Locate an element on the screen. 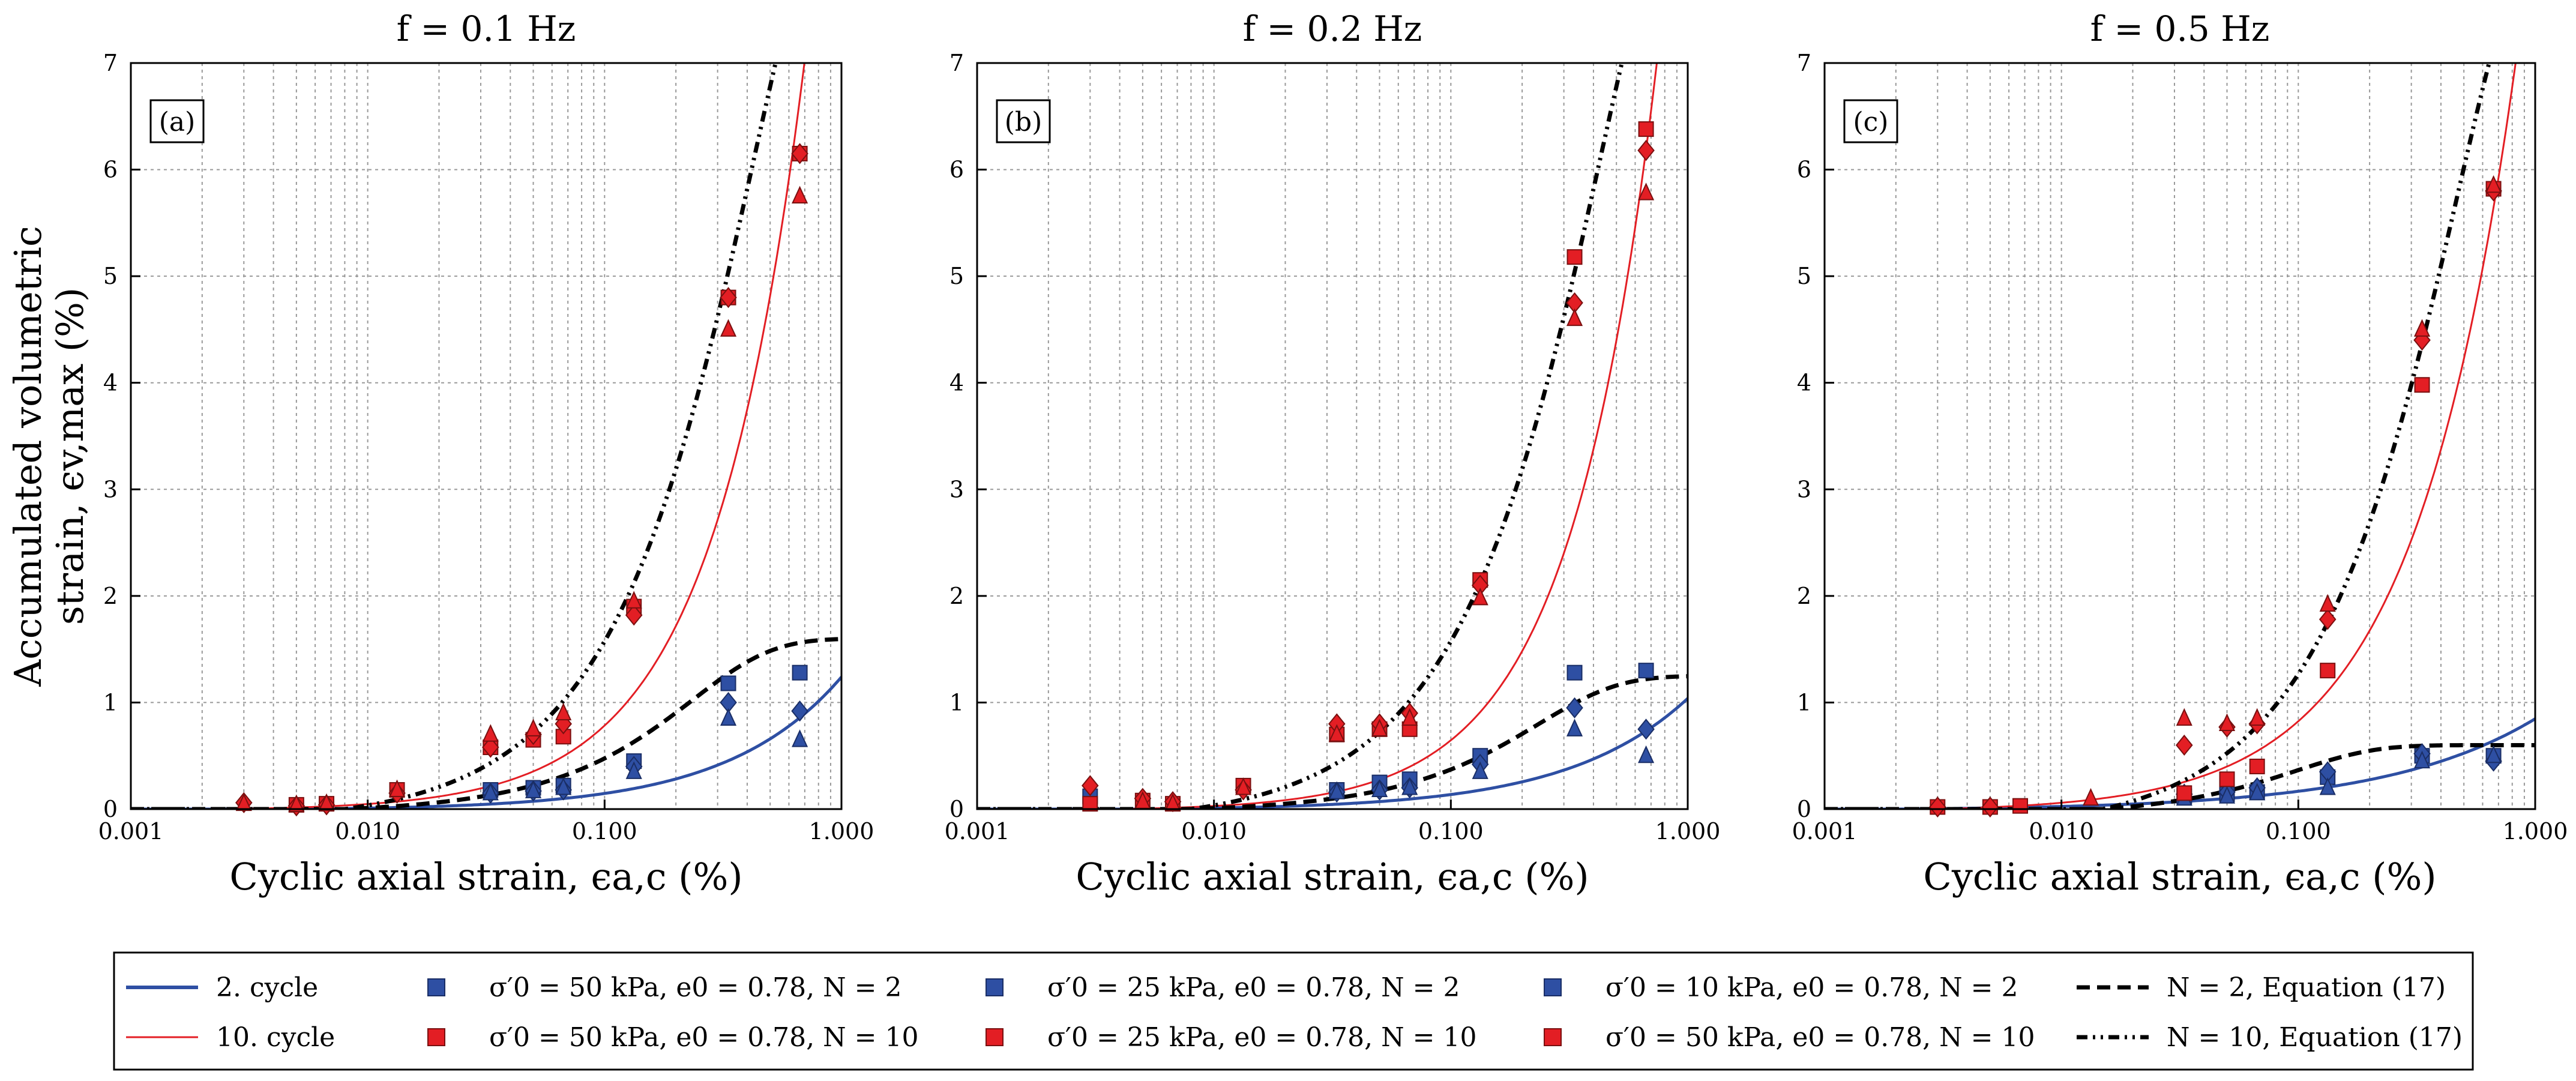 The height and width of the screenshot is (1081, 2576). legend-label-50kpa-n10-b: σ′0 = 50 kPa, e0 = 0.78, N = 10 is located at coordinates (1820, 1037).